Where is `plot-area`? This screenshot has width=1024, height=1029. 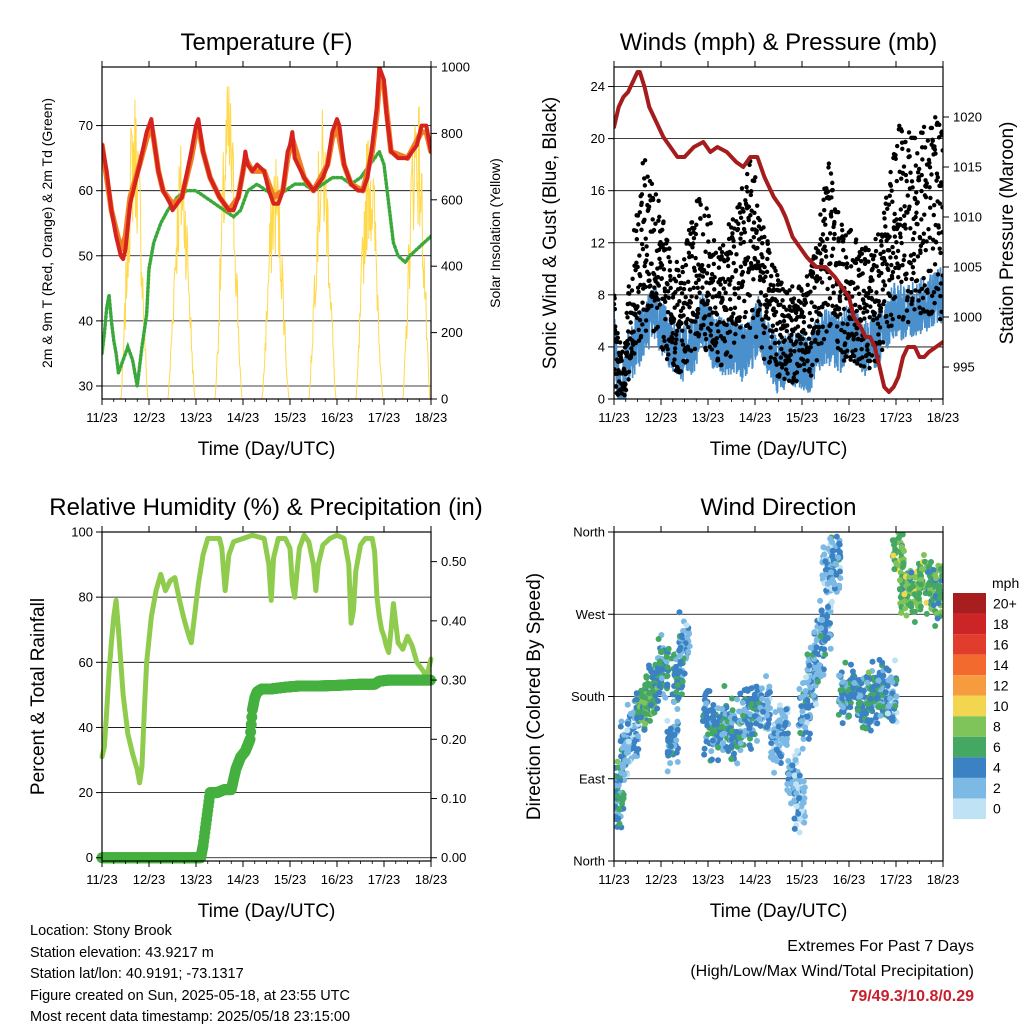 plot-area is located at coordinates (266, 233).